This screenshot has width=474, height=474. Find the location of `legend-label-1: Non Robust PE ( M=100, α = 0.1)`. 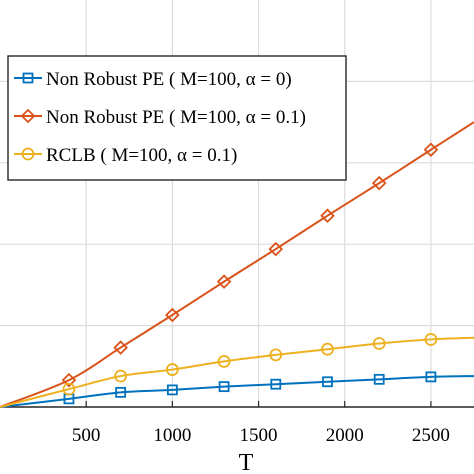

legend-label-1: Non Robust PE ( M=100, α = 0.1) is located at coordinates (176, 117).